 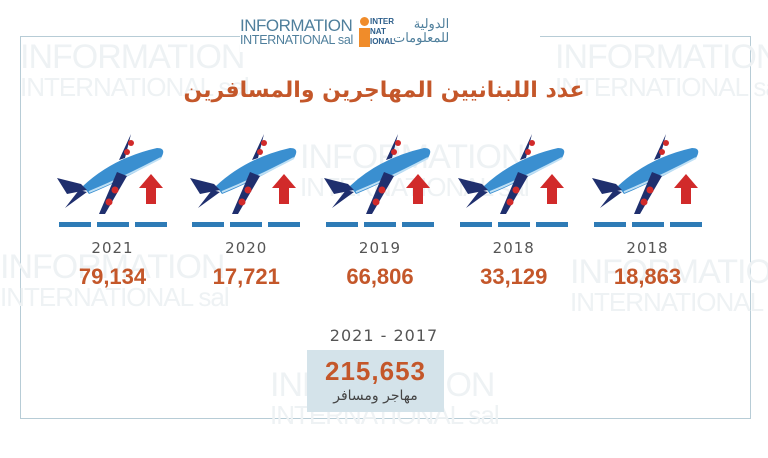 What do you see at coordinates (246, 248) in the screenshot?
I see `year-label: 2020` at bounding box center [246, 248].